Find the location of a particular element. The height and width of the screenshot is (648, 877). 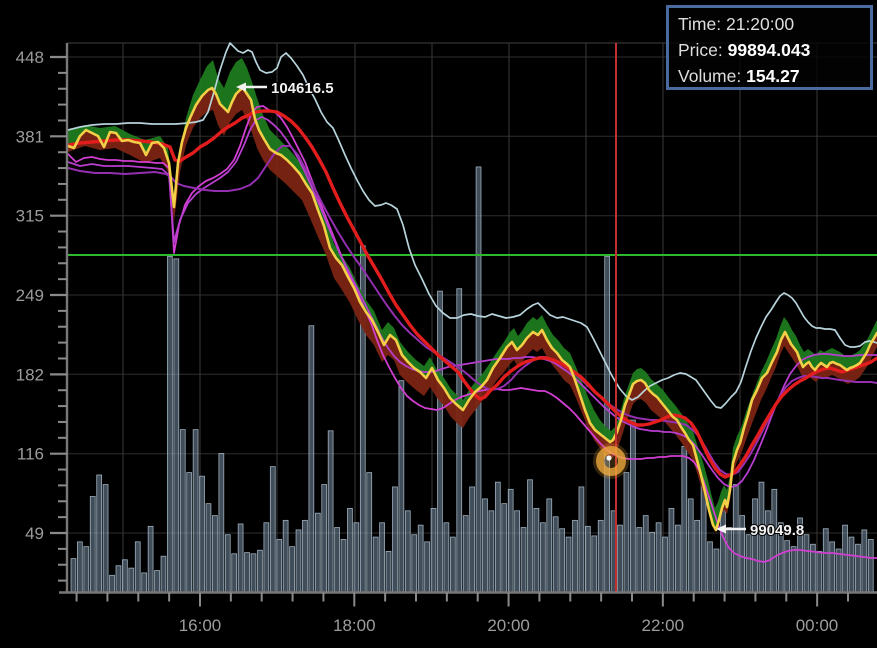

y-axis-label: 49 is located at coordinates (34, 533).